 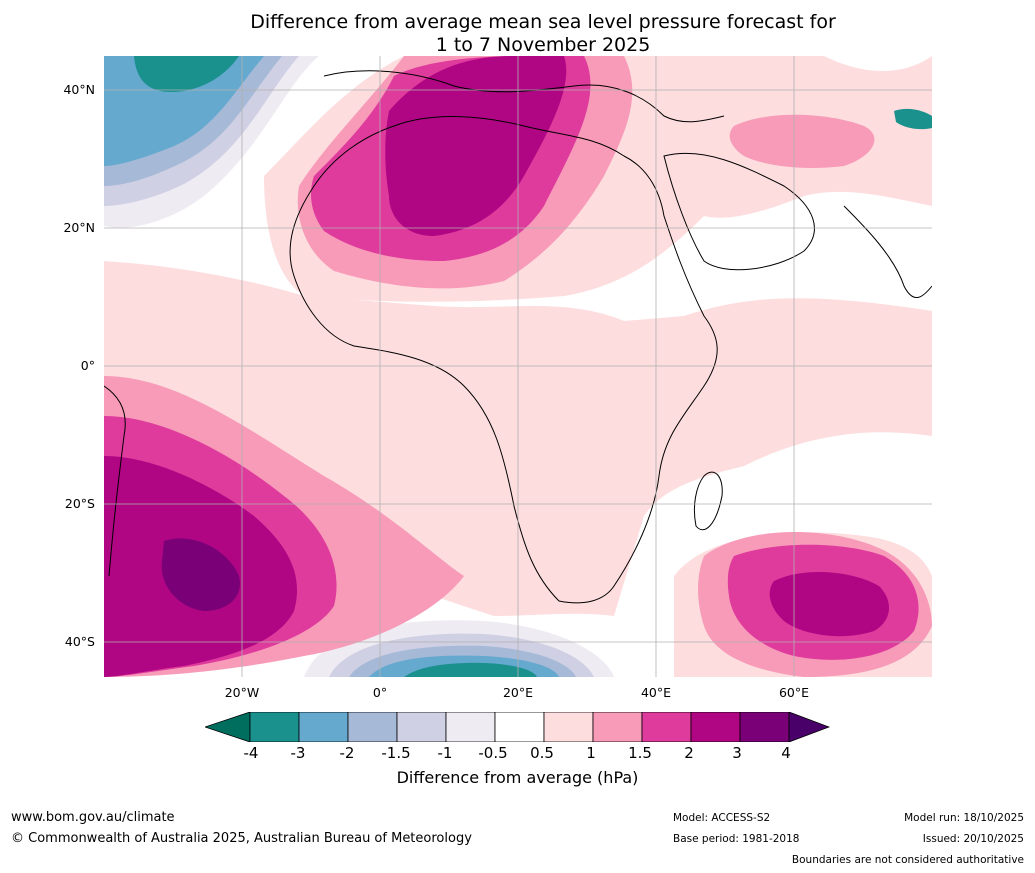 What do you see at coordinates (973, 839) in the screenshot?
I see `footer-issued: Issued: 20/10/2025` at bounding box center [973, 839].